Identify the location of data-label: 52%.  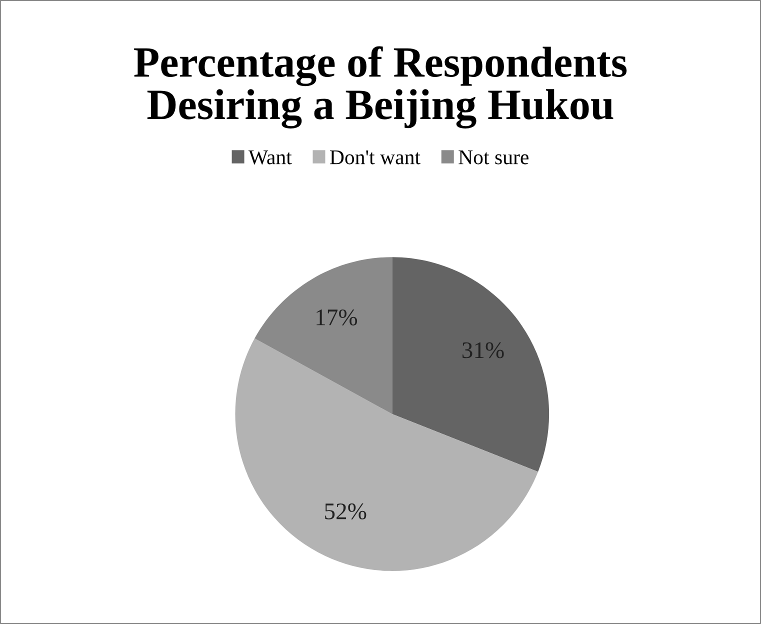
(345, 511).